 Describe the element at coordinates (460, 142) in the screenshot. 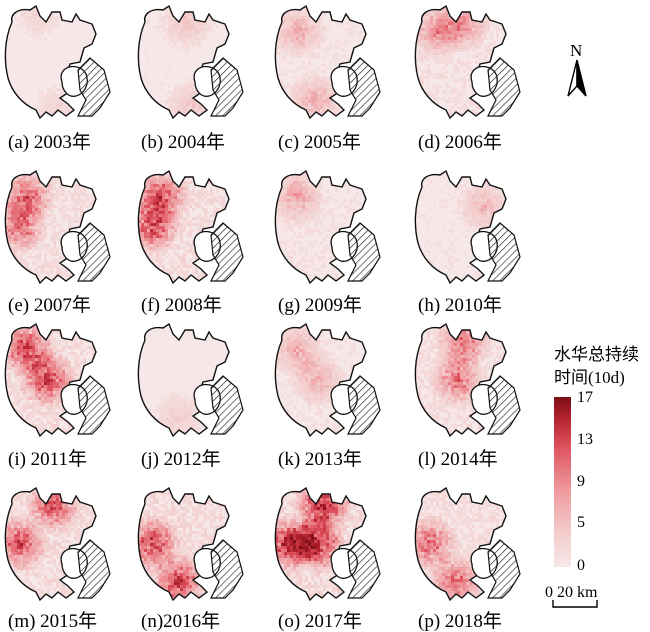

I see `panel-caption: (d) 2006年` at that location.